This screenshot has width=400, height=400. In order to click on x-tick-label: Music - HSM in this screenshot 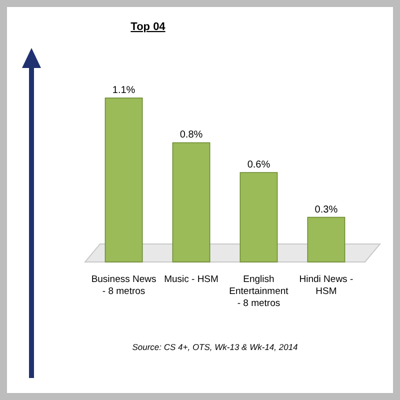, I will do `click(191, 279)`.